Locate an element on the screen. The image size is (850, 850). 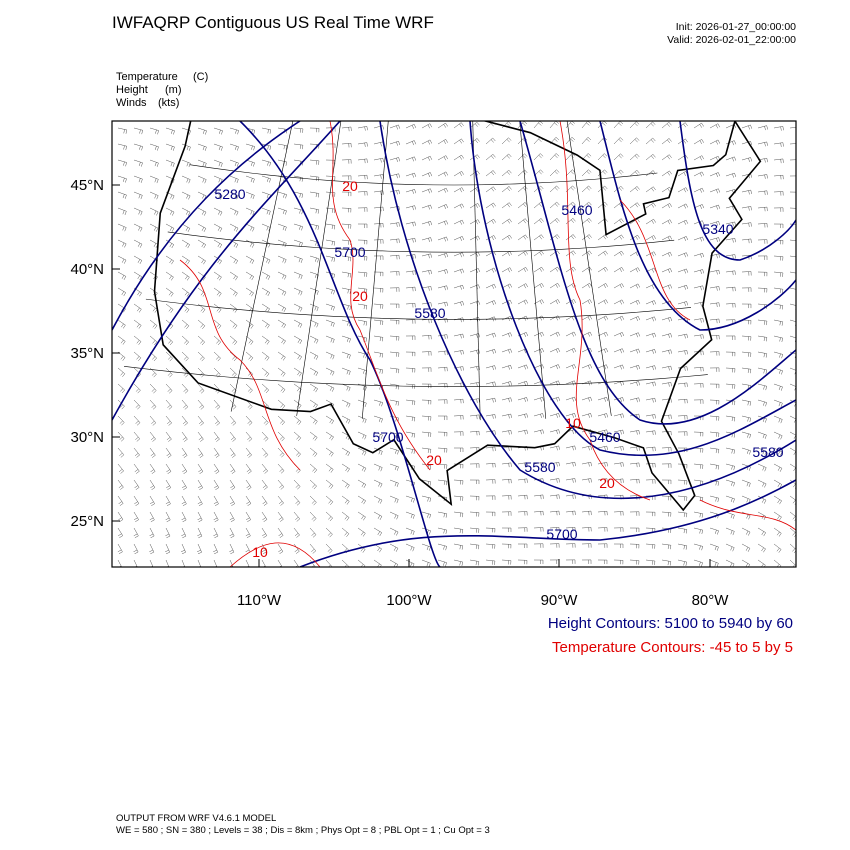
lon-label: 80°W is located at coordinates (711, 600).